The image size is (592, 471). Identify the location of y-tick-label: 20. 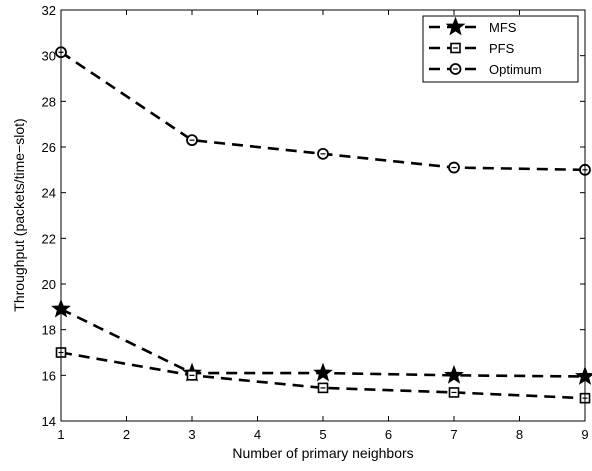
(49, 284).